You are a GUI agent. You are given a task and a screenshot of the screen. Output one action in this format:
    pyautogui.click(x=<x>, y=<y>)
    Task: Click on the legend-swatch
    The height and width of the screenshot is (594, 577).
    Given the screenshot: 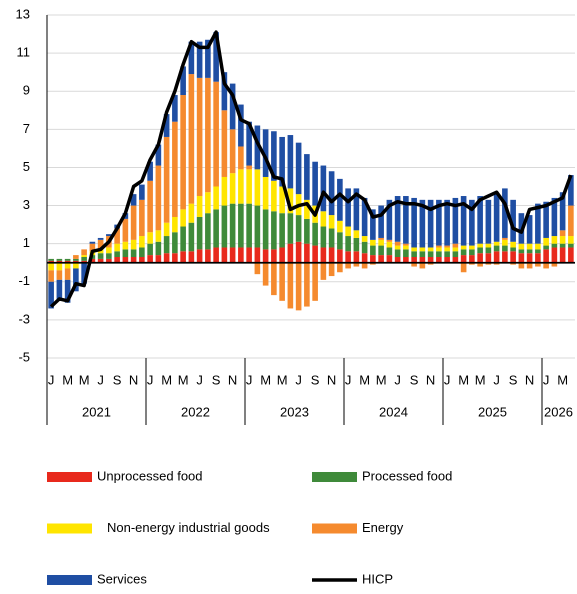 What is the action you would take?
    pyautogui.click(x=334, y=477)
    